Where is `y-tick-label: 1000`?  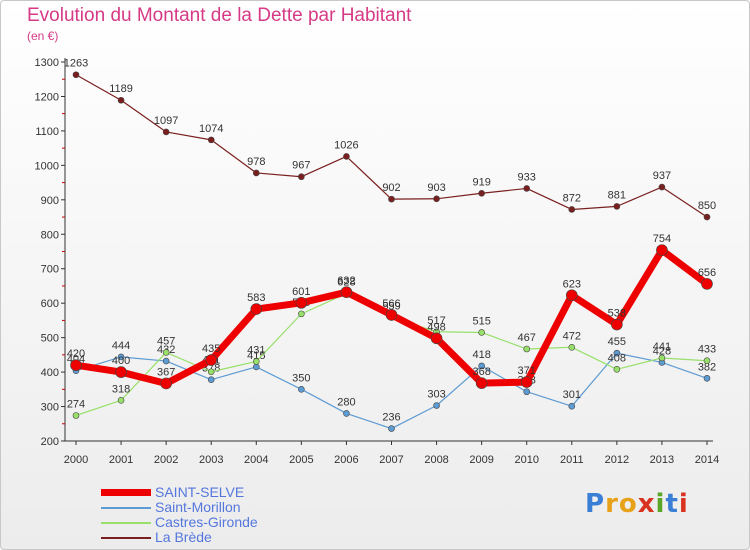
y-tick-label: 1000 is located at coordinates (47, 166).